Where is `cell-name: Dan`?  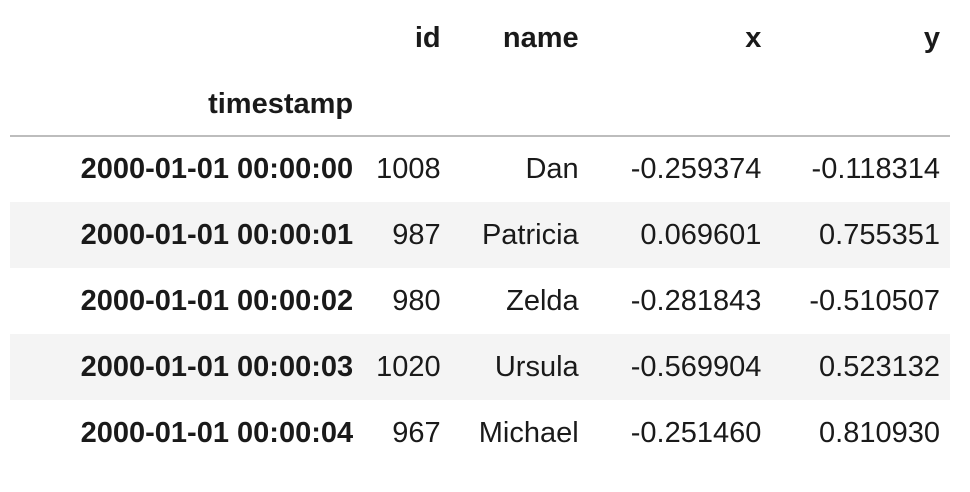 cell-name: Dan is located at coordinates (552, 169).